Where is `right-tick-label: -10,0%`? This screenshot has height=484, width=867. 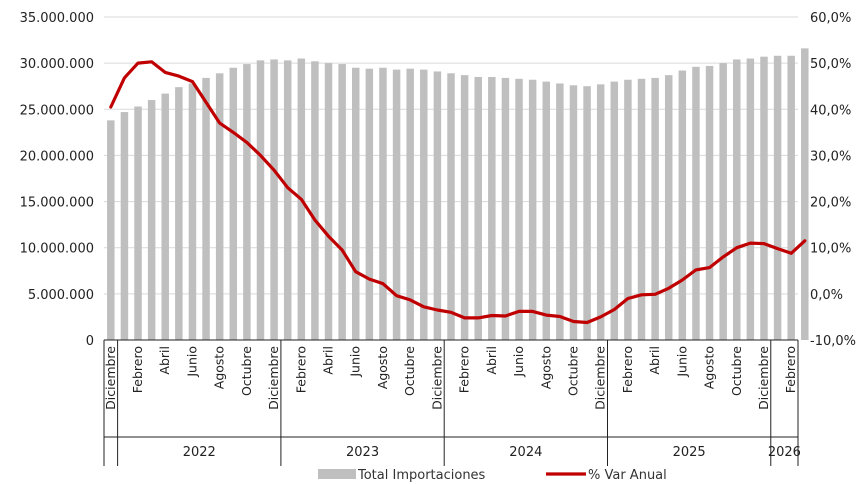 right-tick-label: -10,0% is located at coordinates (833, 341).